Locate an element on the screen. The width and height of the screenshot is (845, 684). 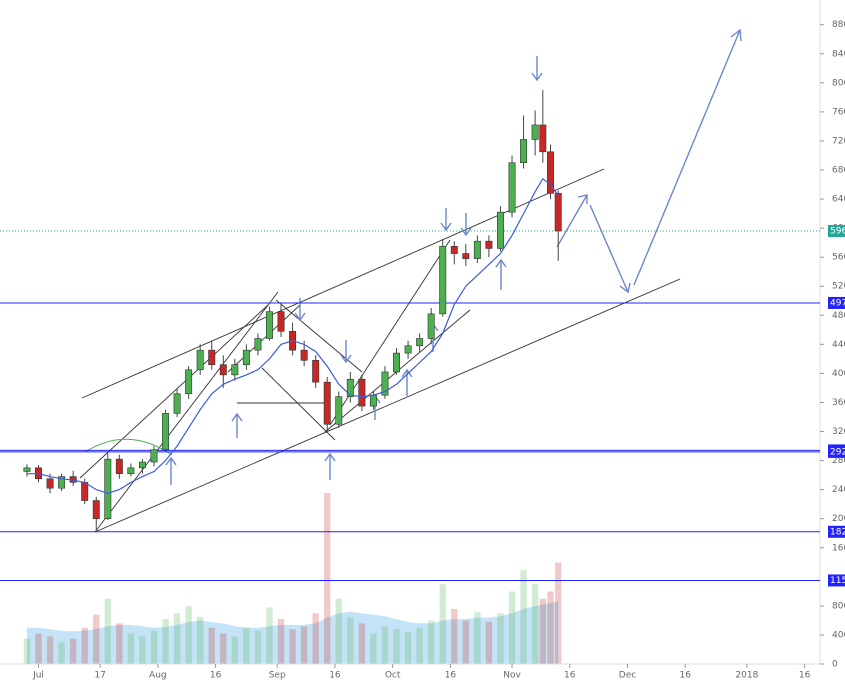
y-tick-label: 840 is located at coordinates (838, 54).